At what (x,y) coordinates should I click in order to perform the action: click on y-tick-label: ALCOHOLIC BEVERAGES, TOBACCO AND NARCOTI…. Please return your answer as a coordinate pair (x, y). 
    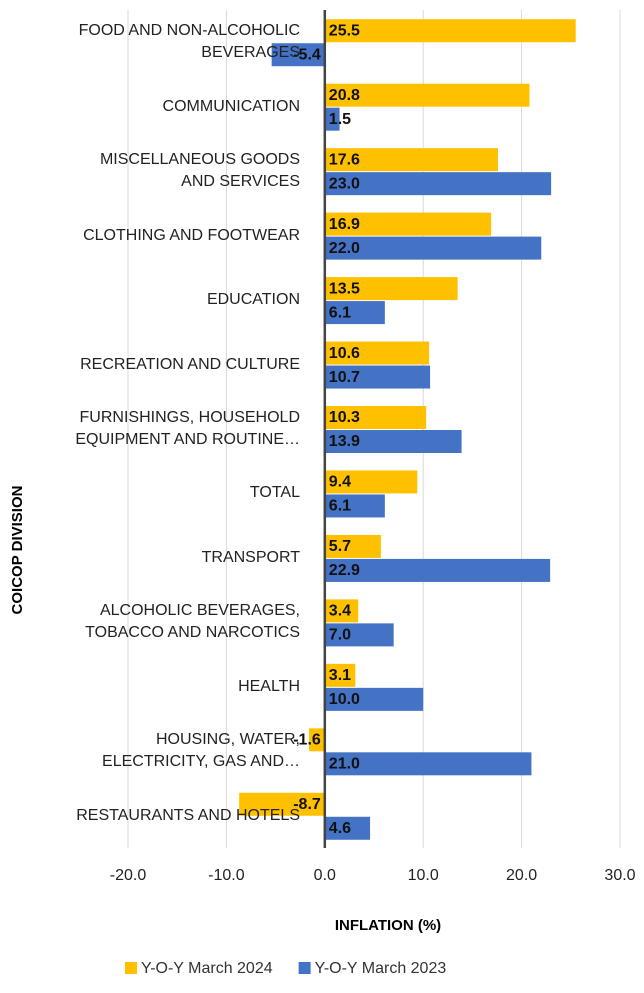
    Looking at the image, I should click on (192, 622).